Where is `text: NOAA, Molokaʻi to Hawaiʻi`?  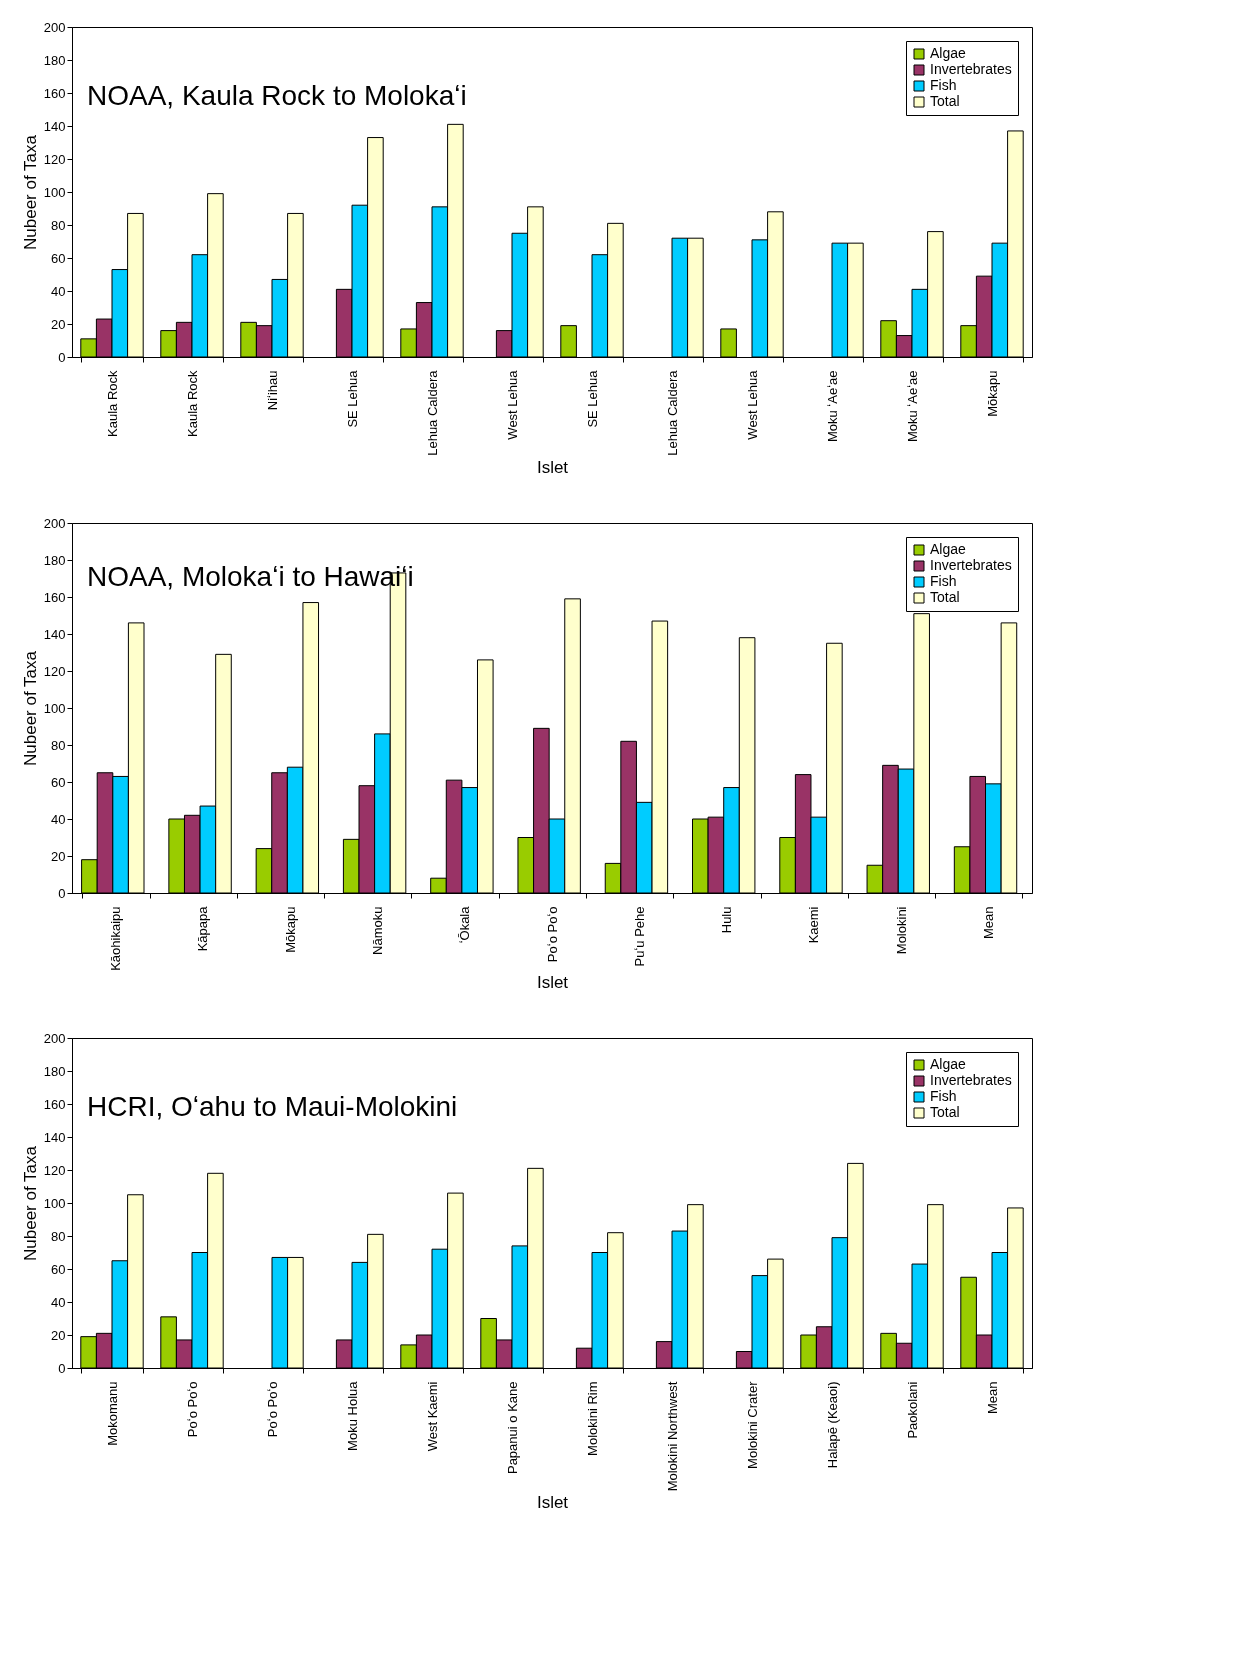
text: NOAA, Molokaʻi to Hawaiʻi is located at coordinates (250, 576).